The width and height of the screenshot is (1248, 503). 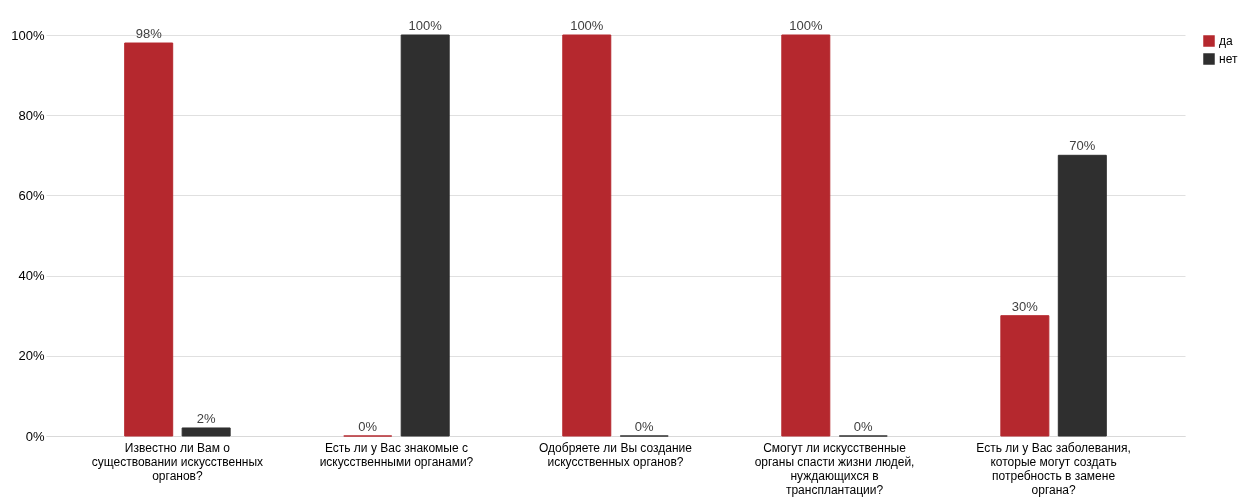 I want to click on data-label: 98%, so click(x=149, y=34).